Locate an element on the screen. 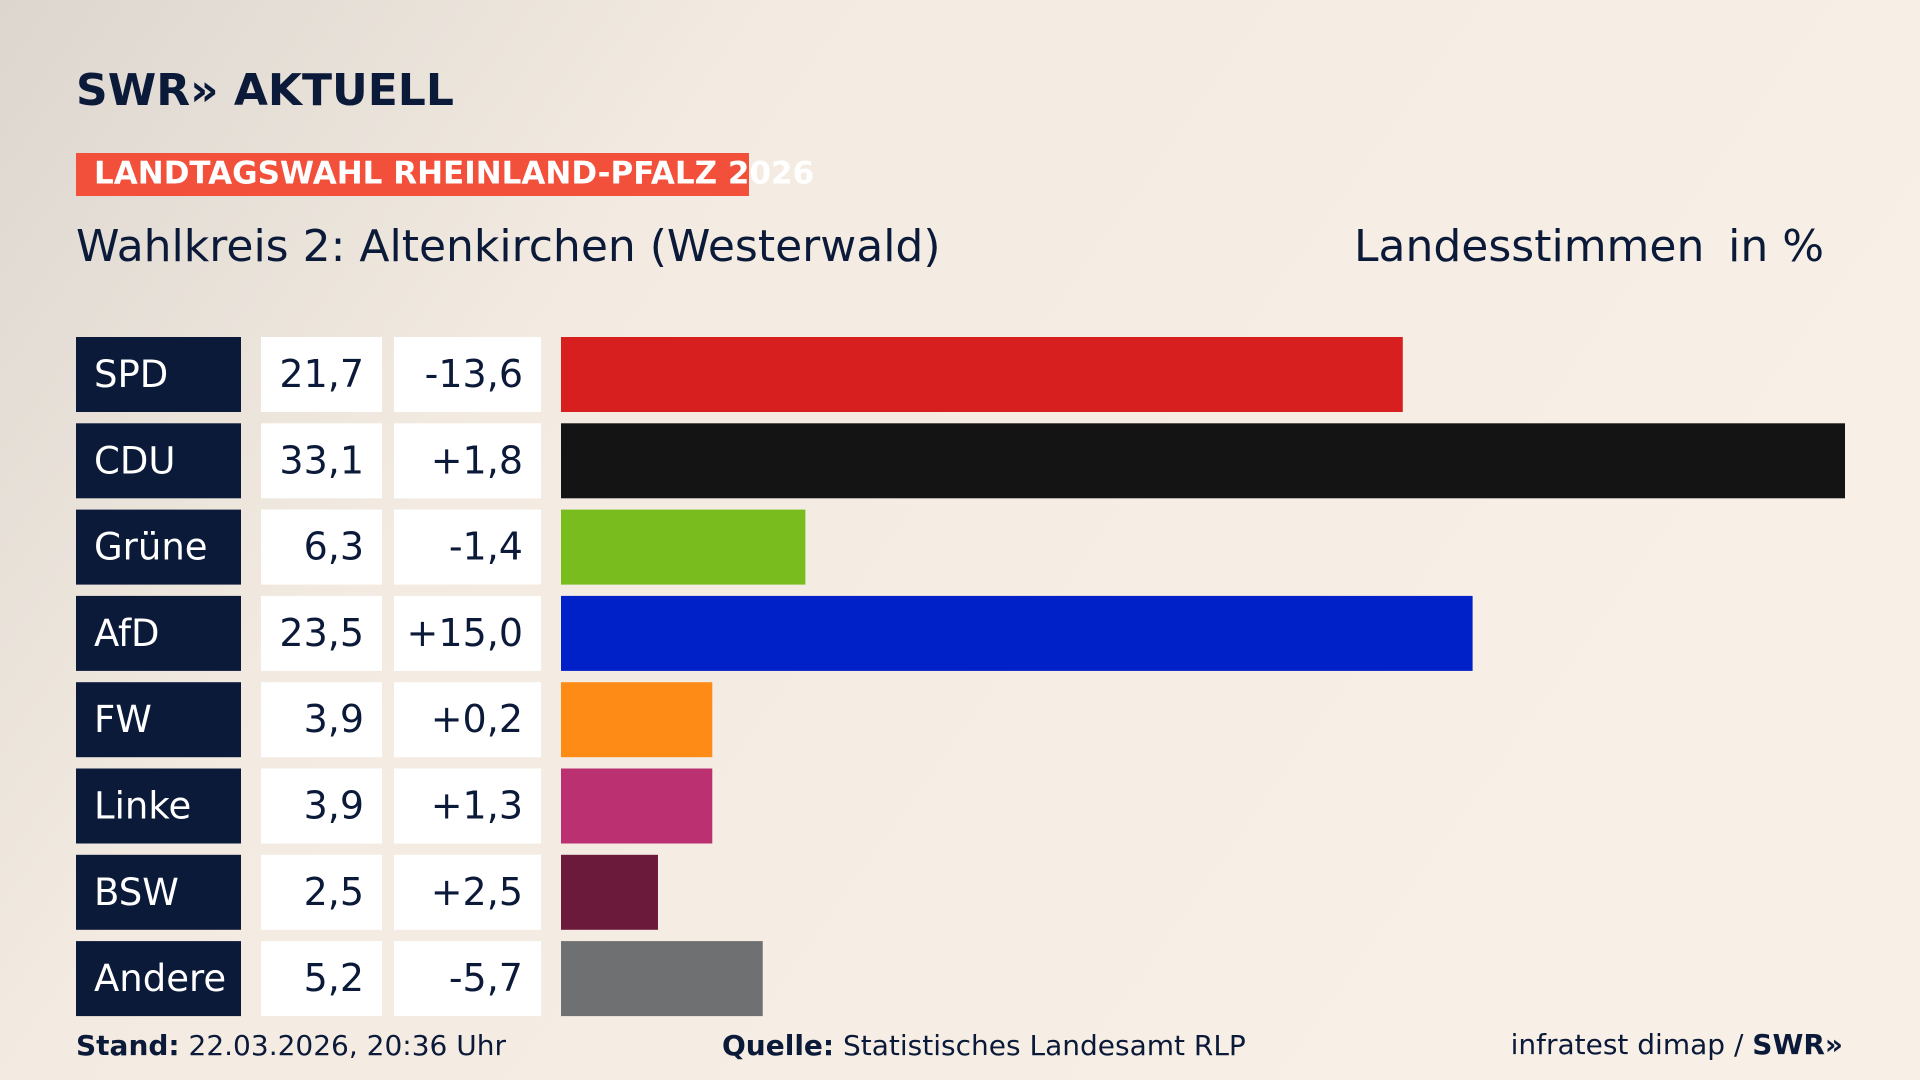 The image size is (1920, 1080). change-label: -1,4 is located at coordinates (486, 547).